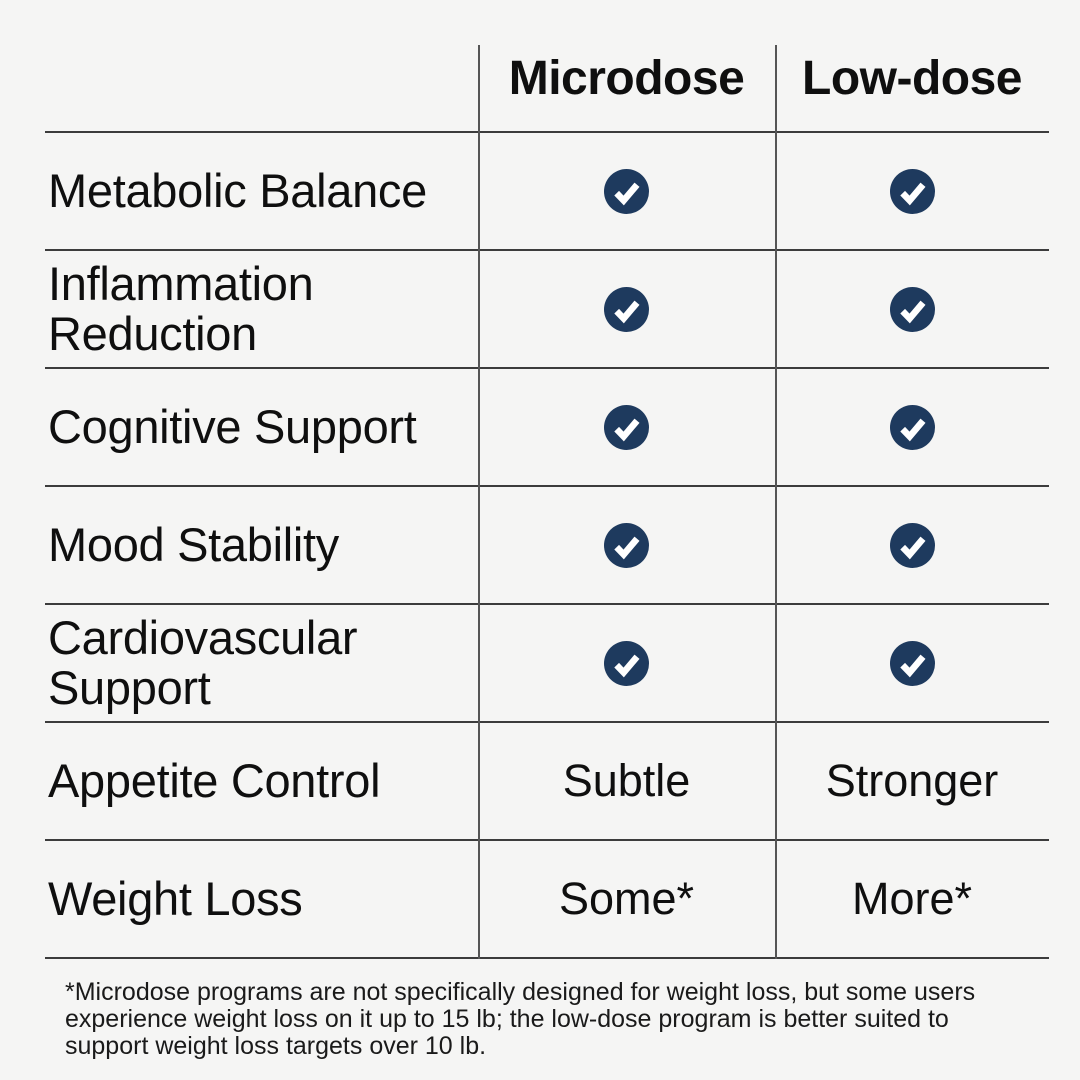  What do you see at coordinates (912, 78) in the screenshot?
I see `column-header-lowdose: Low-dose` at bounding box center [912, 78].